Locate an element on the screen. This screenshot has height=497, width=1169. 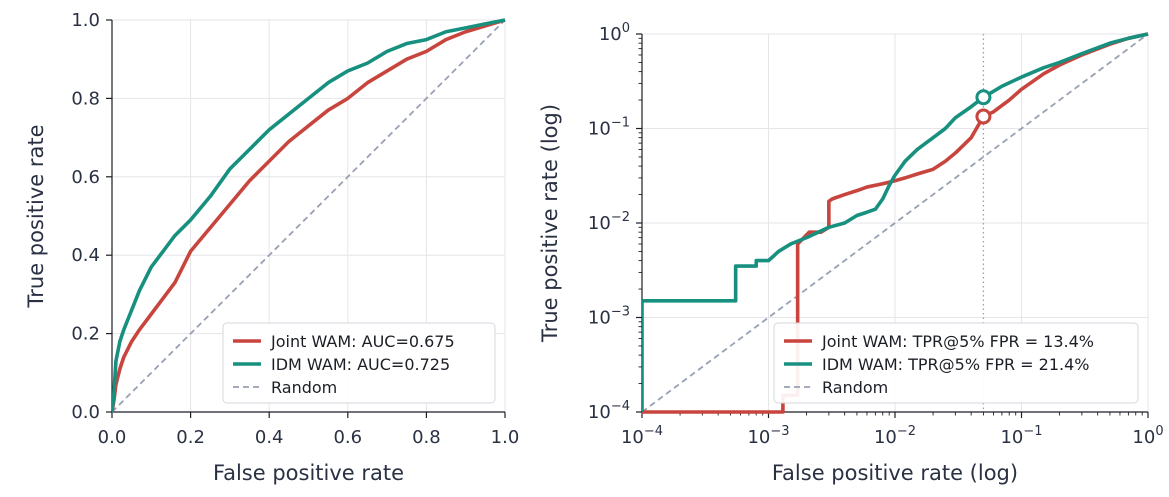
y-tick-label: 0.4 is located at coordinates (85, 255).